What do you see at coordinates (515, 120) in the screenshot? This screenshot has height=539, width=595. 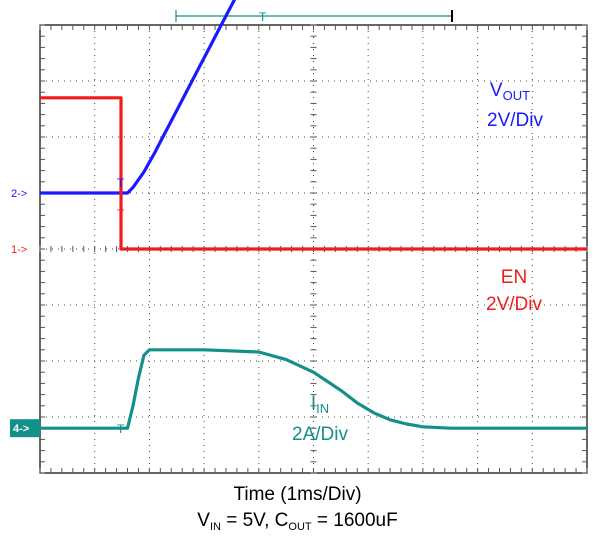 I see `vout-scale-label: 2V/Div` at bounding box center [515, 120].